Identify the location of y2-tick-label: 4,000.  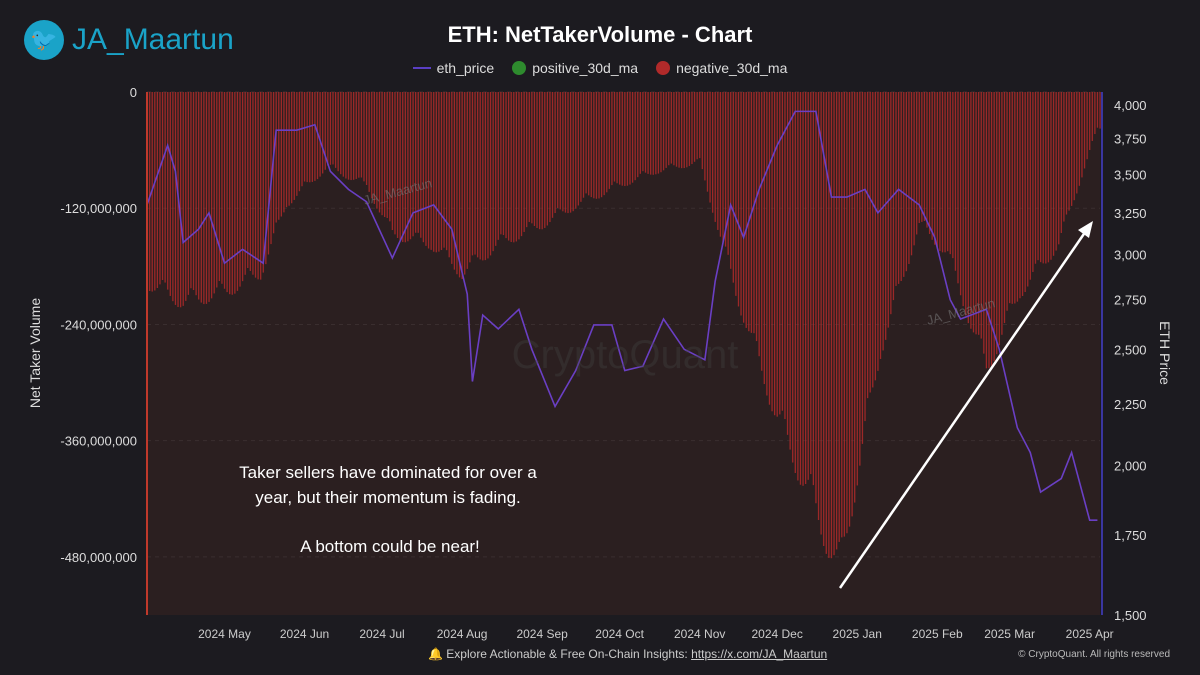
(1130, 105).